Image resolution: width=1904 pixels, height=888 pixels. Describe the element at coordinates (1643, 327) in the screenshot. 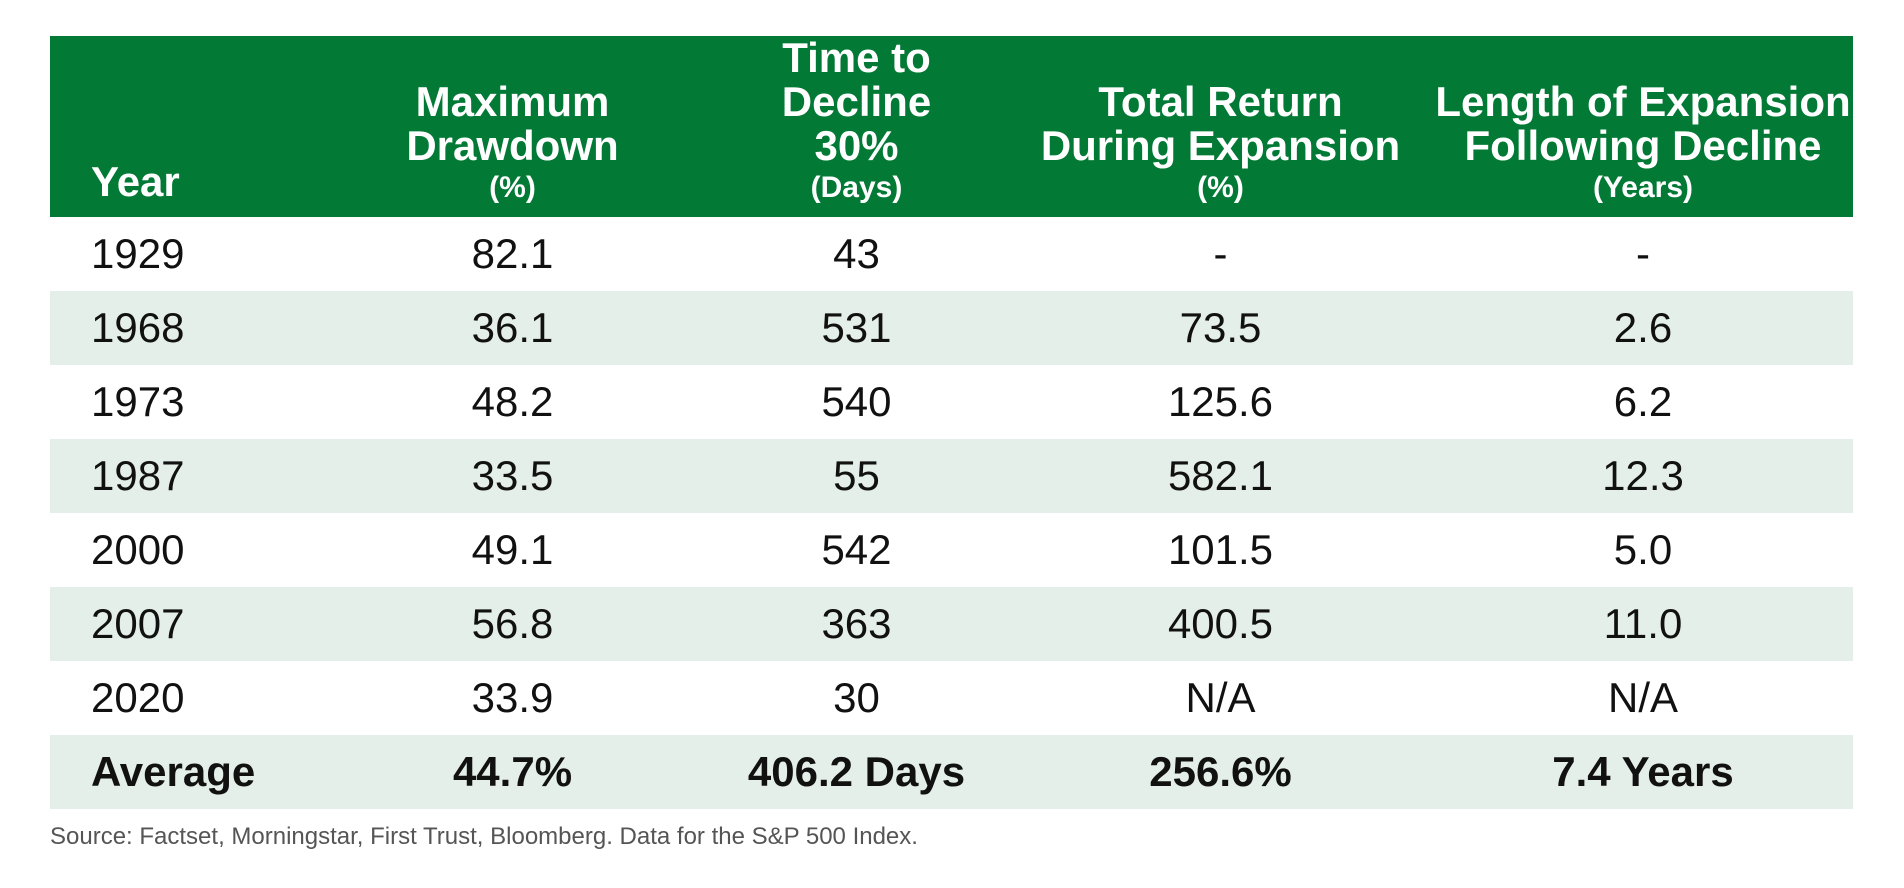

I see `cell-expansion-length: 2.6` at that location.